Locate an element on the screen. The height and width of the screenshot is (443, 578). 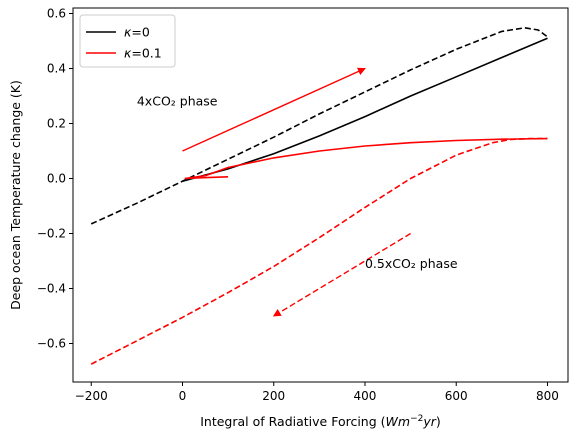
y-tick-label: 0.6 is located at coordinates (56, 14).